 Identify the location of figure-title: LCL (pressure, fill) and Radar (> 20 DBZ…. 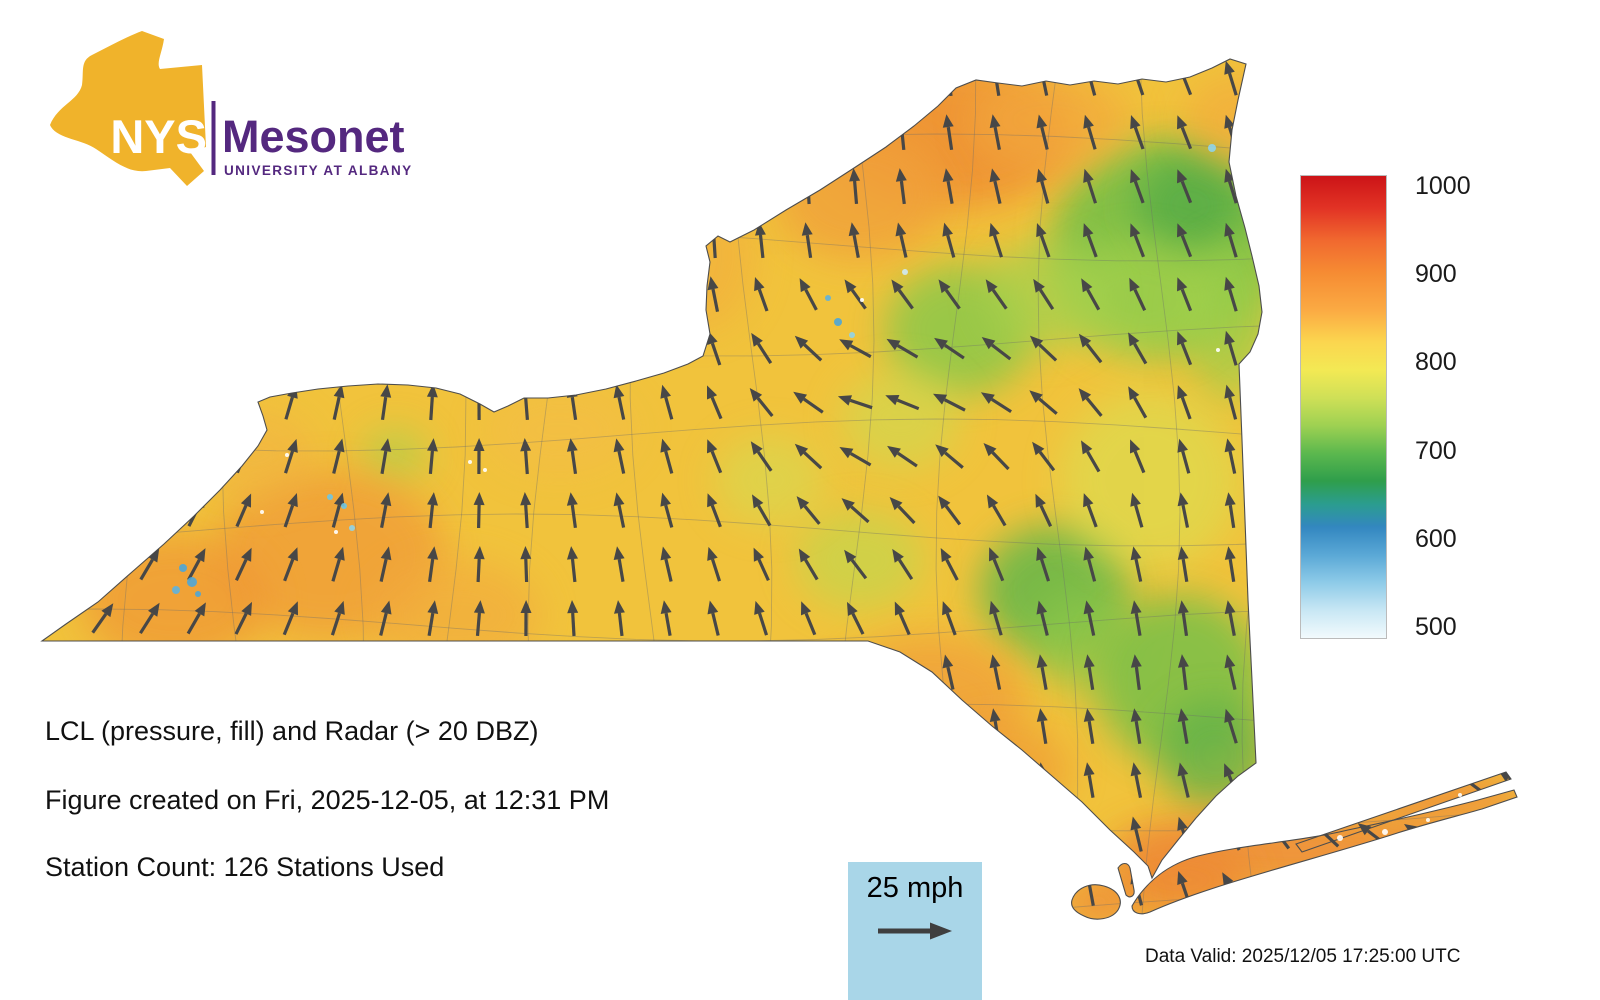
(292, 731).